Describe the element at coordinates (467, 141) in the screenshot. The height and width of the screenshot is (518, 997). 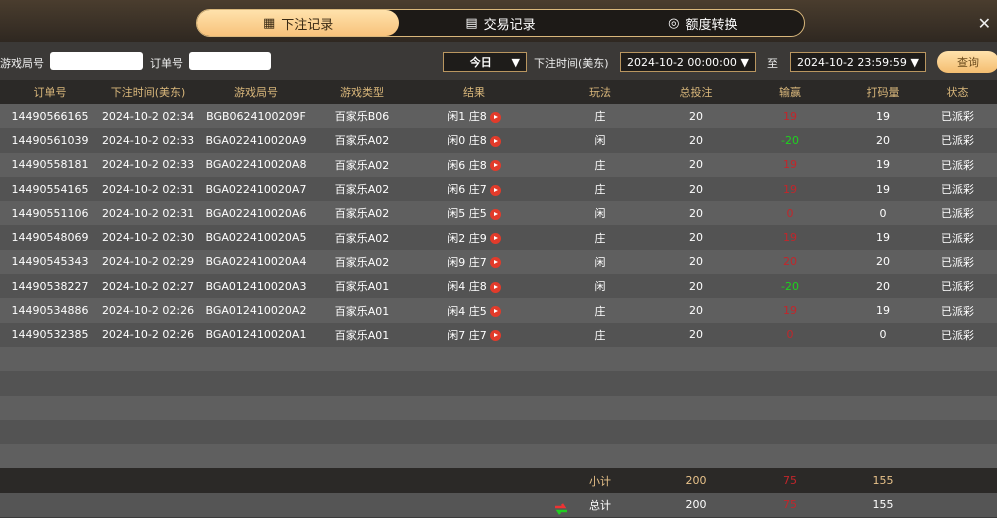
I see `result-text: 闲0 庄8` at that location.